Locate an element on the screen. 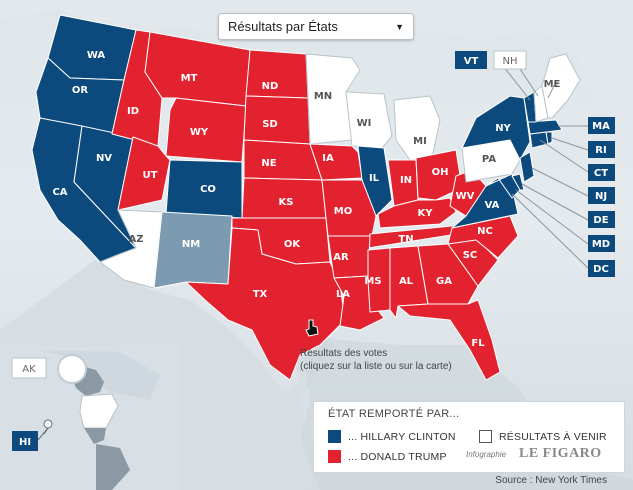 The height and width of the screenshot is (490, 633). callout-de-label: DE is located at coordinates (600, 220).